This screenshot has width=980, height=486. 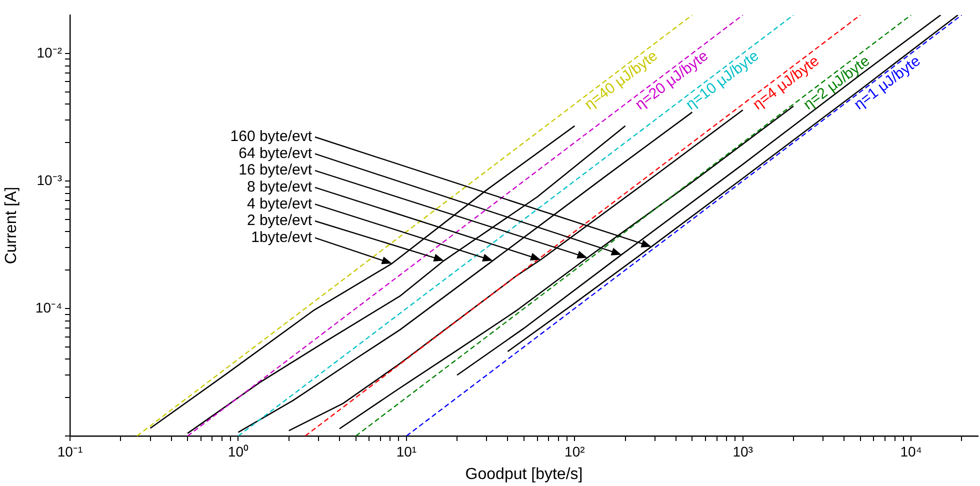 I want to click on x-tick-label: 10³, so click(x=743, y=451).